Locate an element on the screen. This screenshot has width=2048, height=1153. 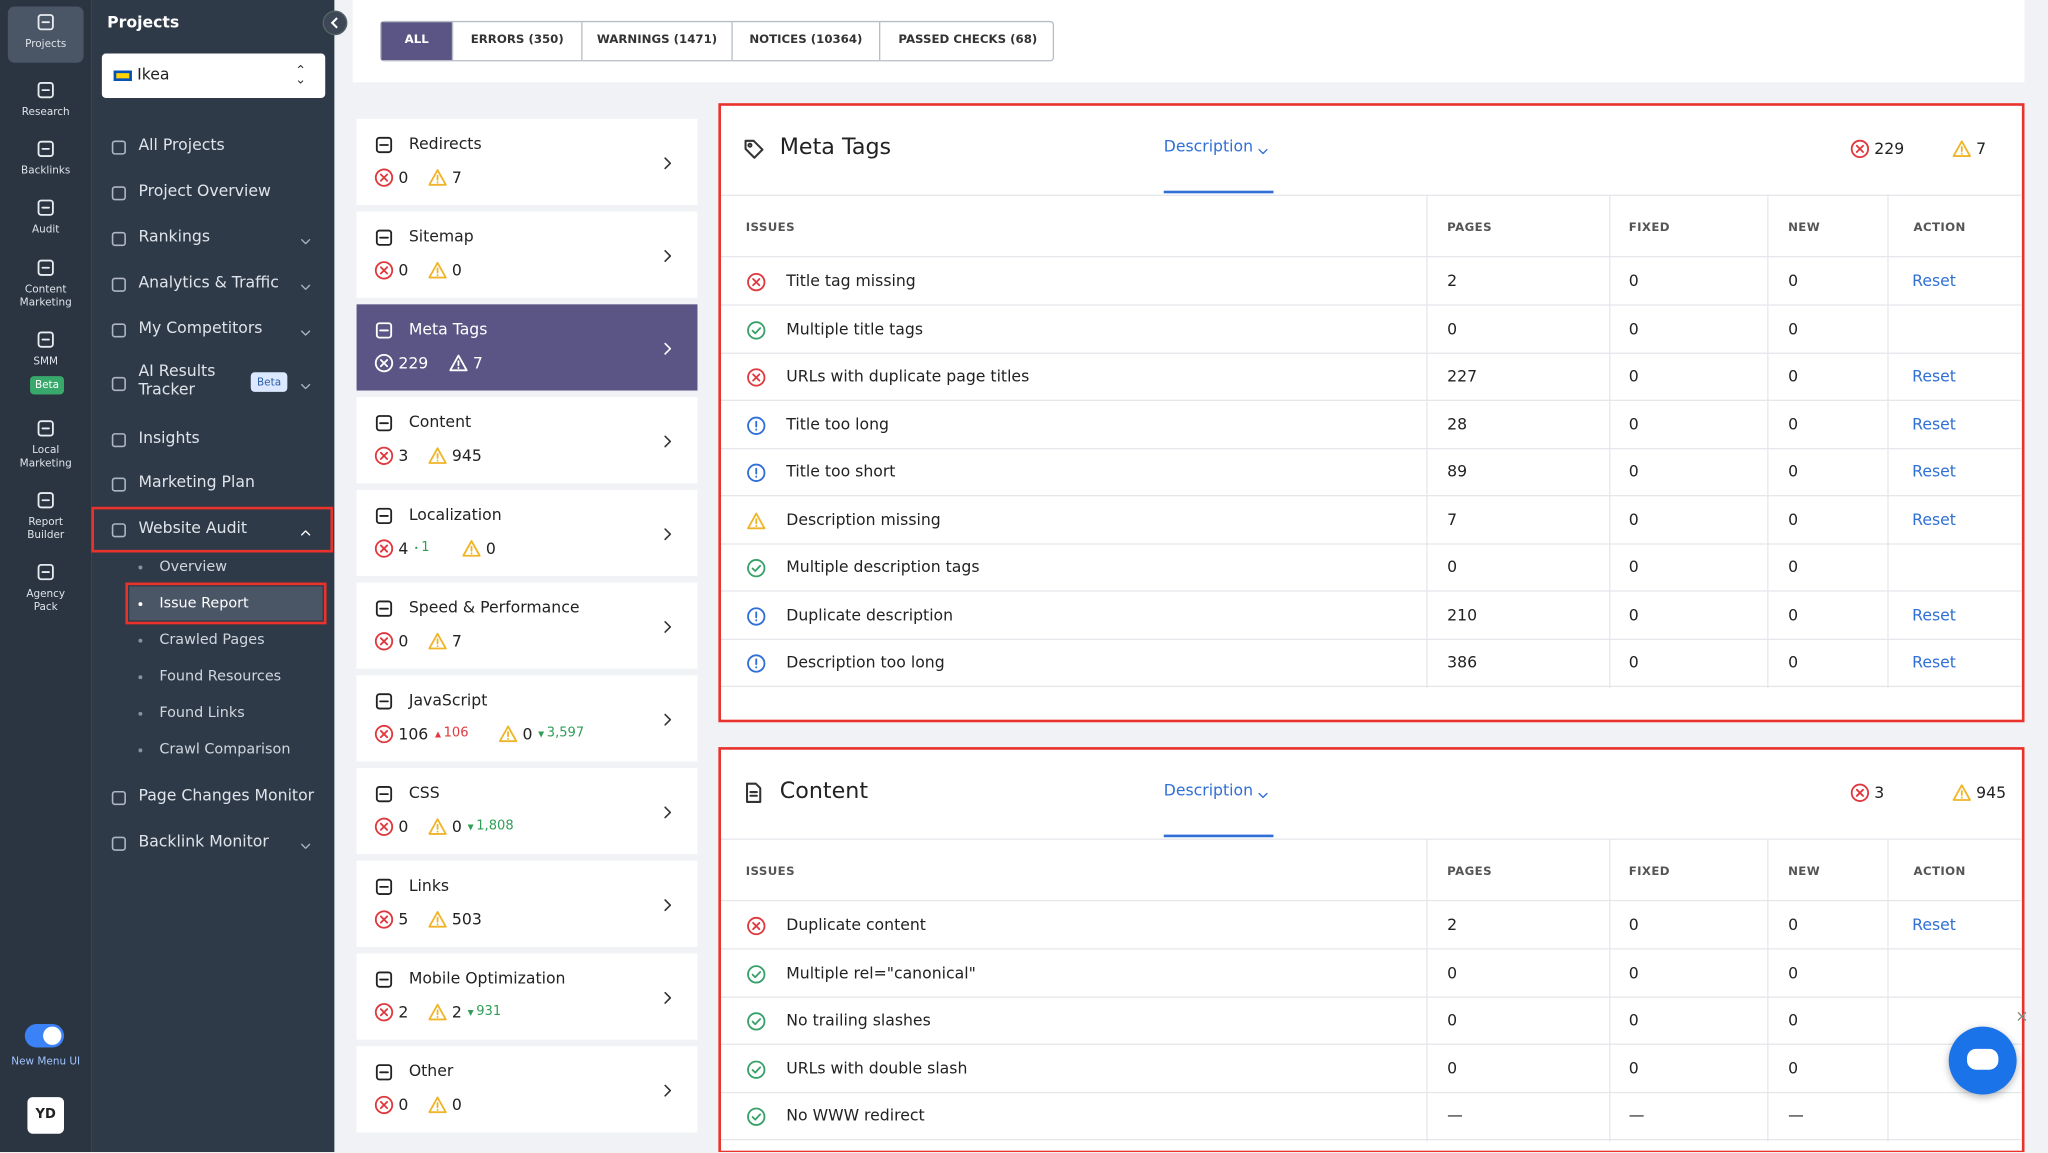
issue-name: Title too long is located at coordinates (837, 423).